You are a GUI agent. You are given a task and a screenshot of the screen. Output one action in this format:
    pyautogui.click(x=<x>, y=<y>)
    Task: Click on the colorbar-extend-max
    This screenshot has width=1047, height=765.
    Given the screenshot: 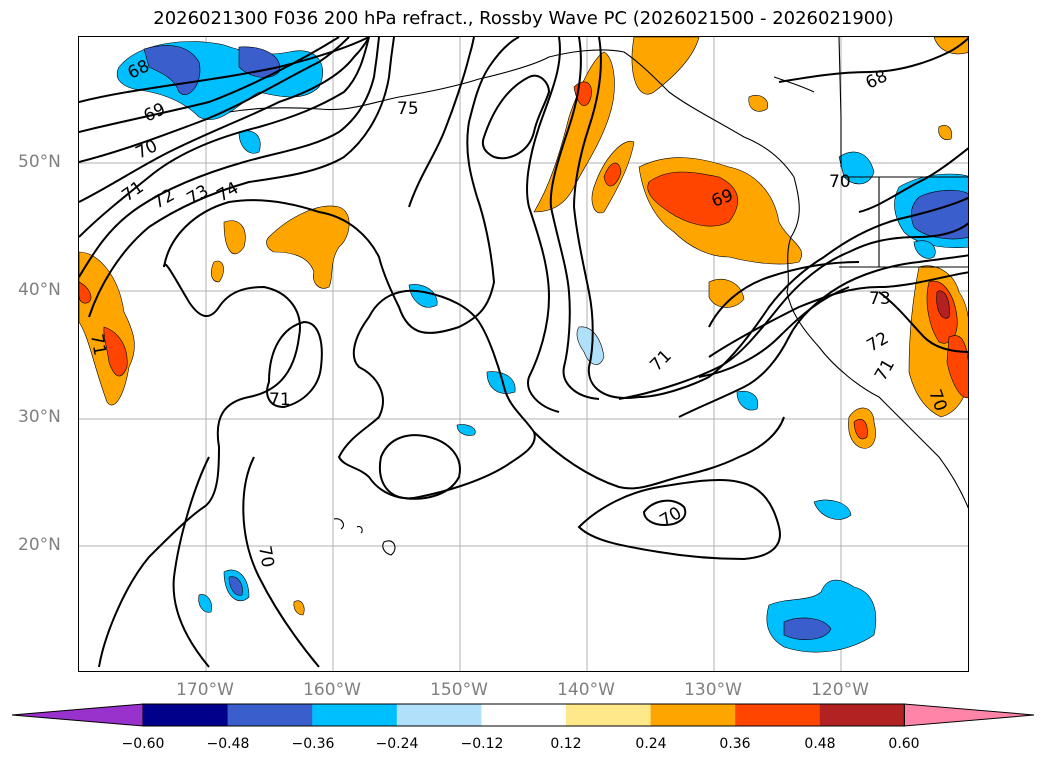 What is the action you would take?
    pyautogui.click(x=969, y=715)
    